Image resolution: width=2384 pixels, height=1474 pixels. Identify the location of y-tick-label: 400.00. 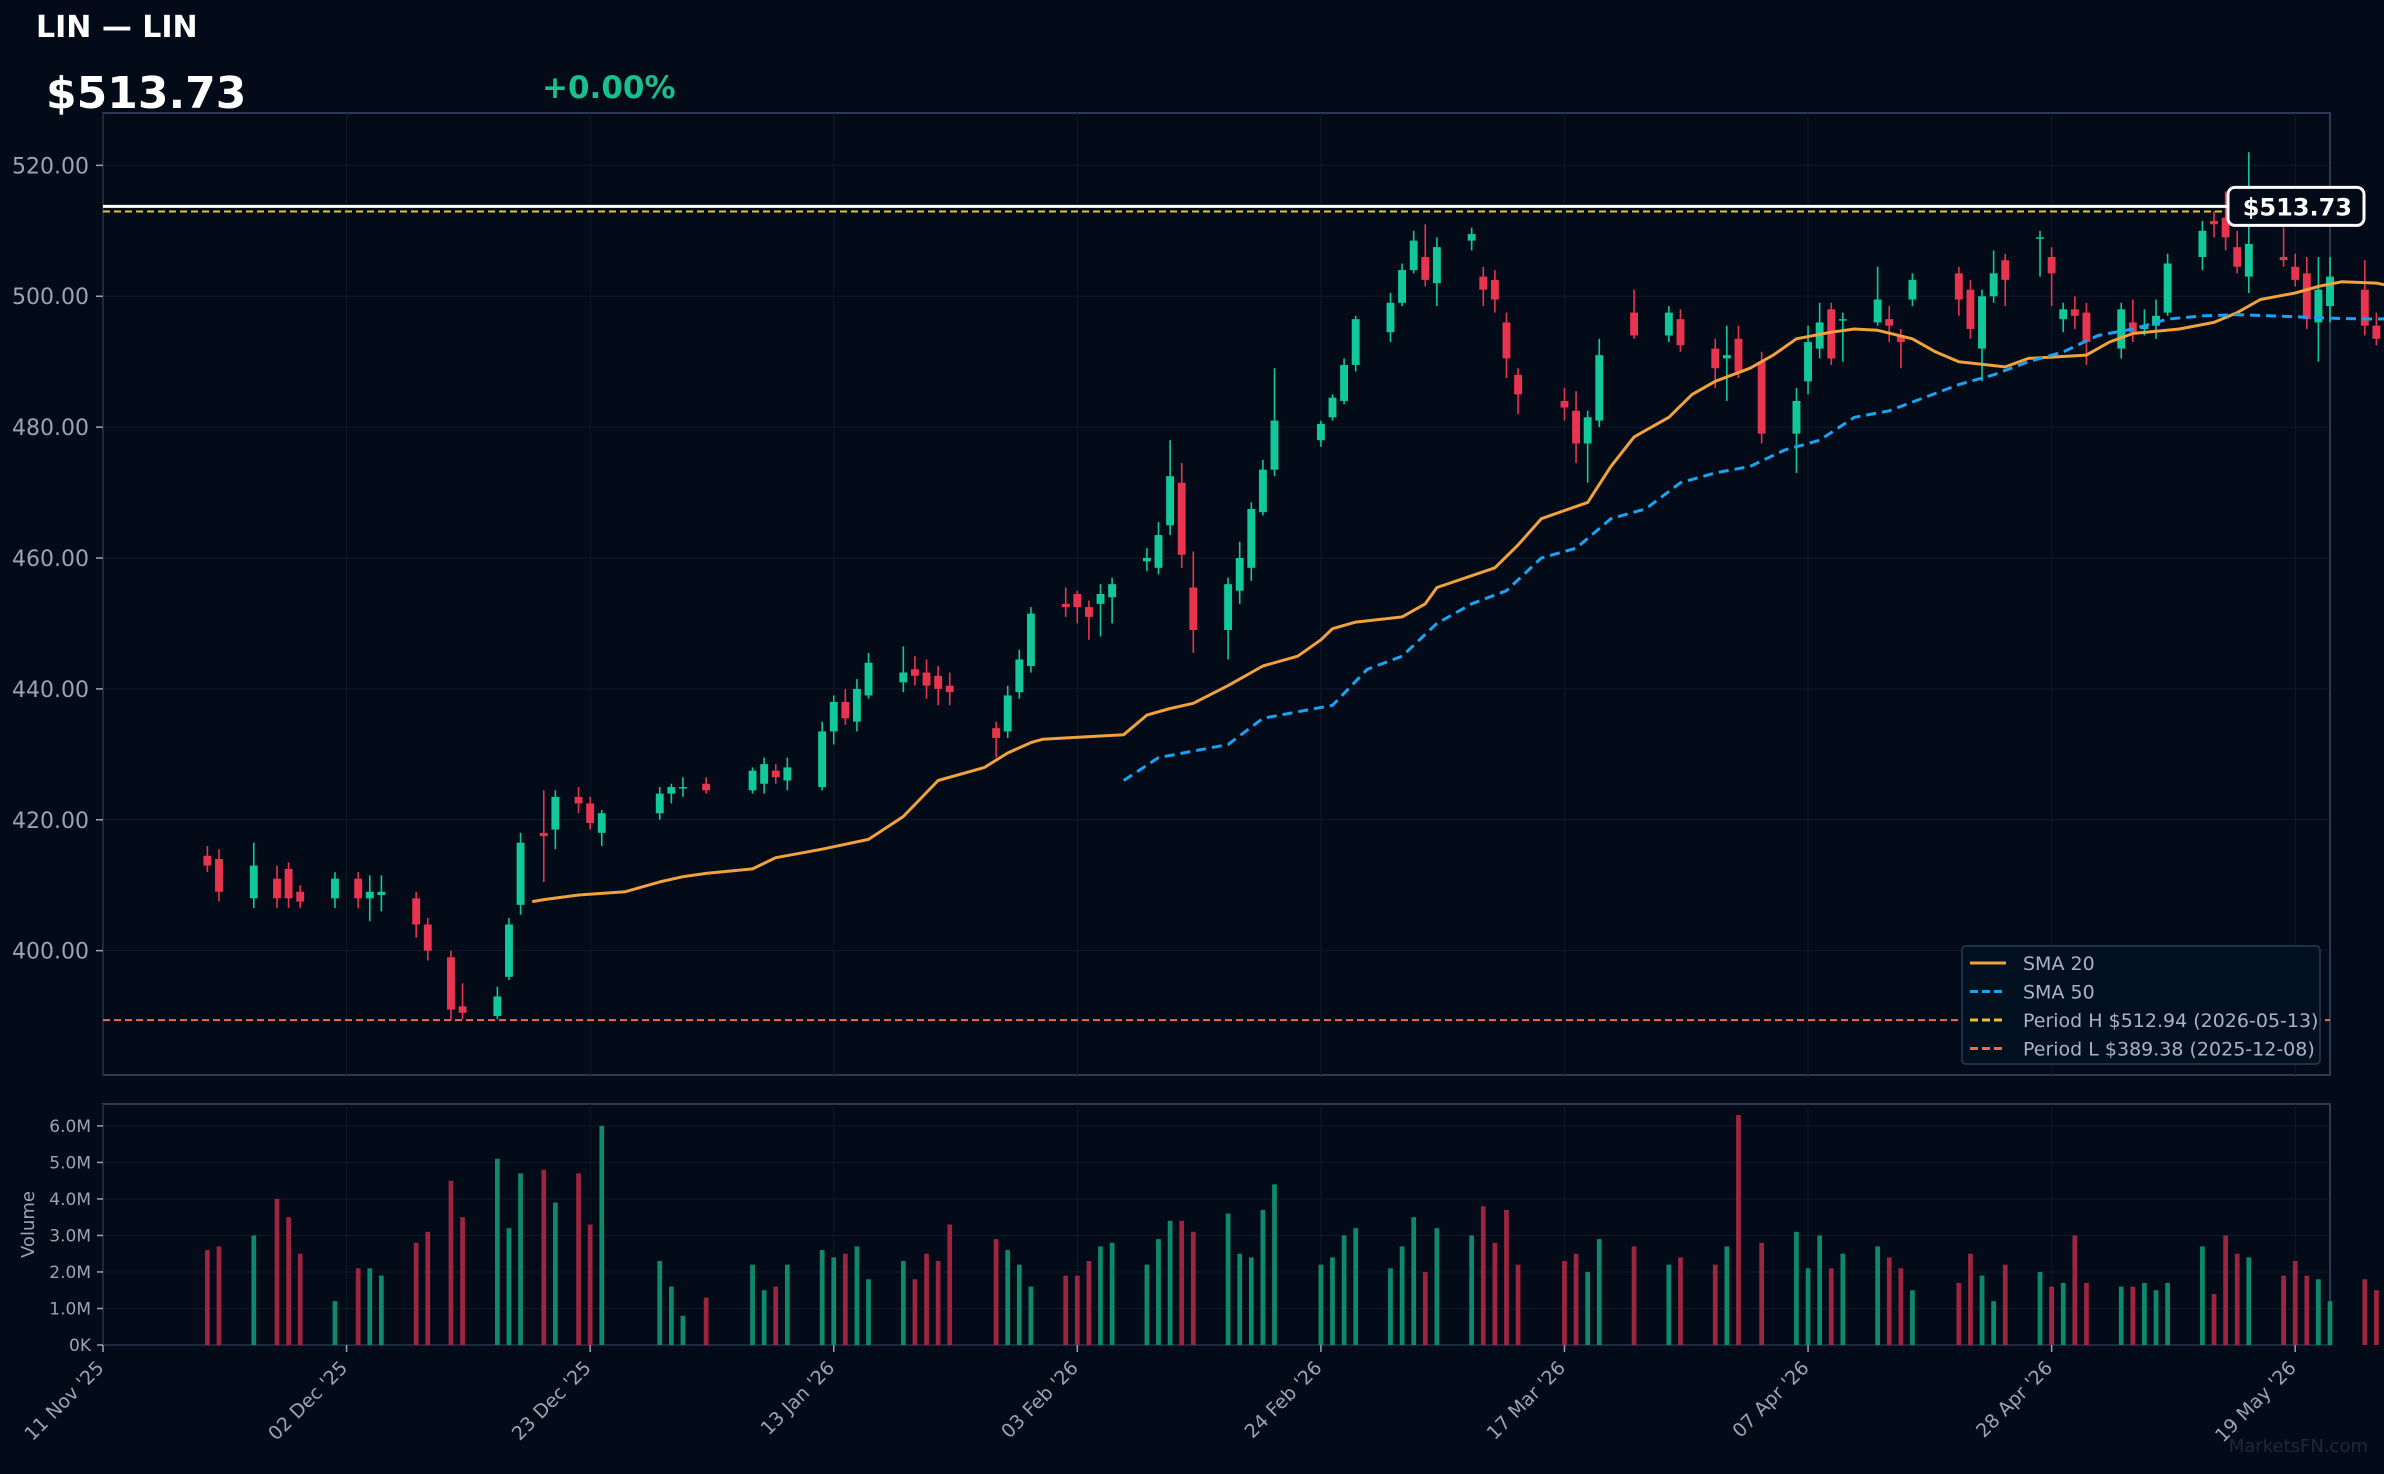
(50, 952).